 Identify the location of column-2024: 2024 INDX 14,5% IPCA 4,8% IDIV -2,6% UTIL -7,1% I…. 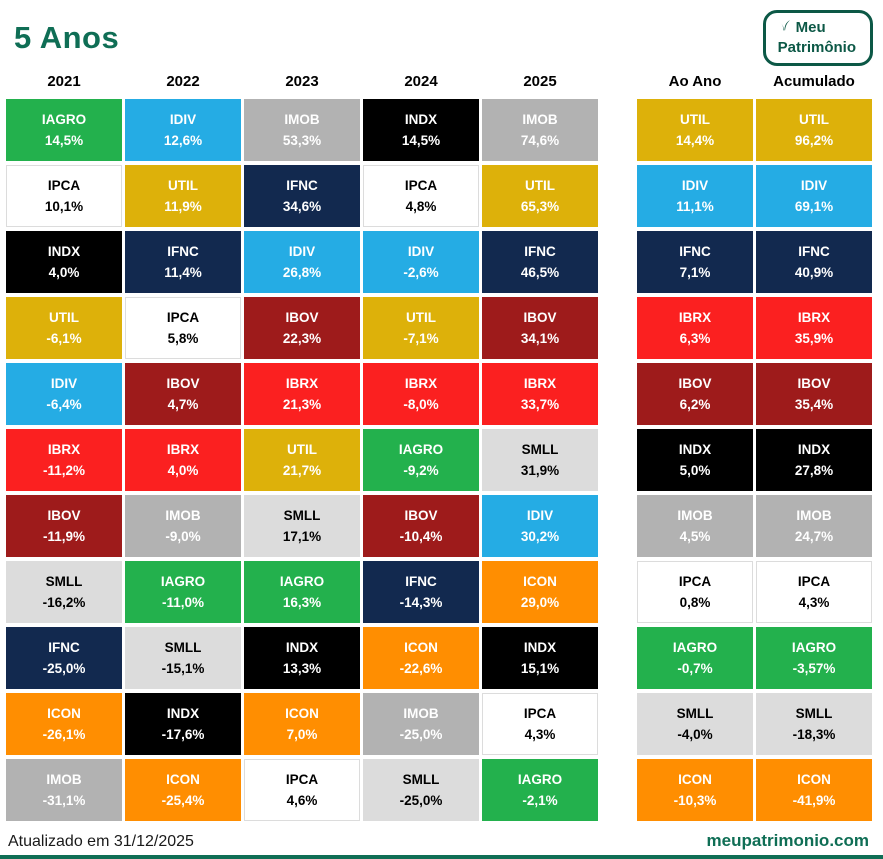
(421, 446).